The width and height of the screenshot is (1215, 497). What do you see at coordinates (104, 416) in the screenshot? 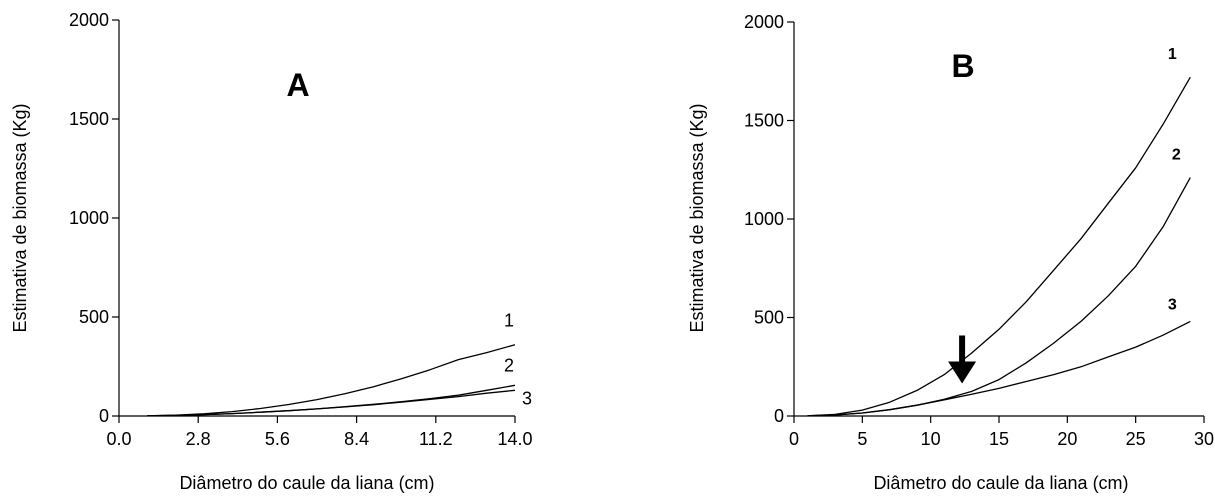
I see `panel-a-y-tick-label: 0` at bounding box center [104, 416].